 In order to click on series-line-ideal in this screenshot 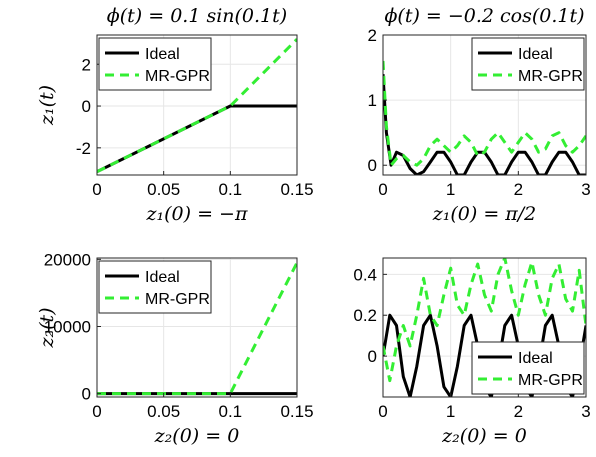, I will do `click(484, 124)`.